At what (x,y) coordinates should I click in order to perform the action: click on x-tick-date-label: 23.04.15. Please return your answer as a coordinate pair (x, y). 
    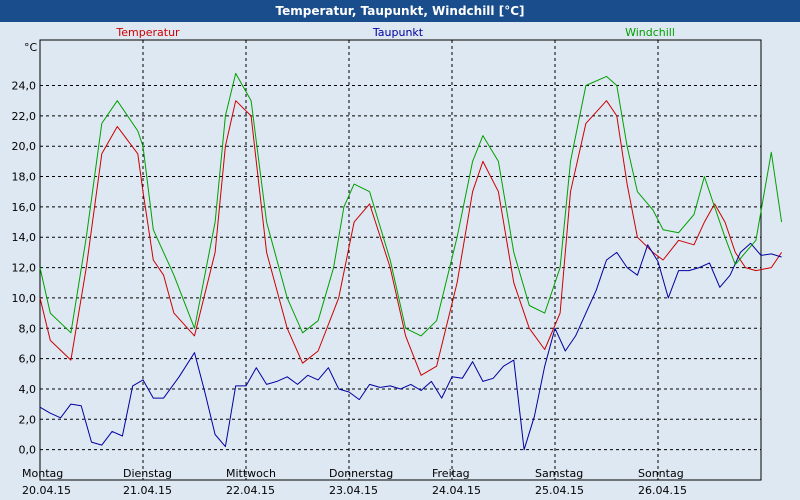
    Looking at the image, I should click on (353, 490).